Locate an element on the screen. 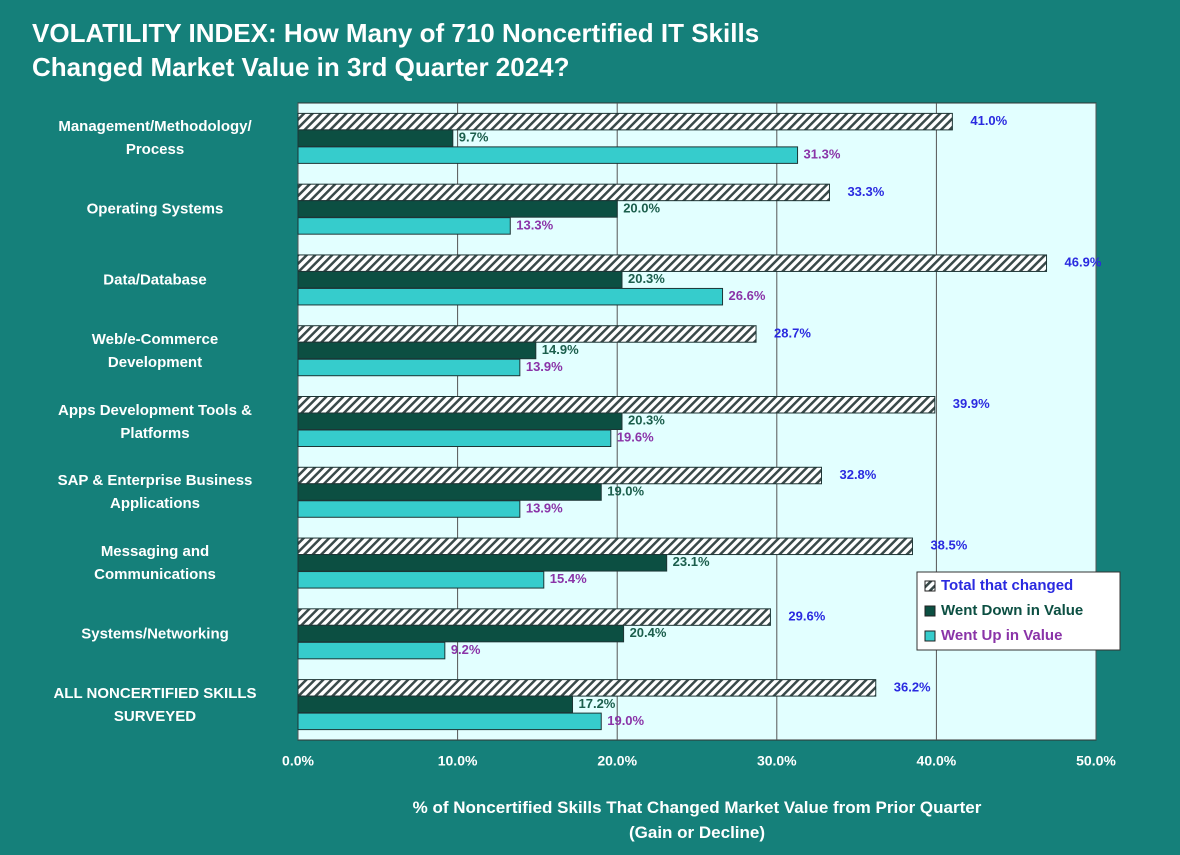  category-label: ALL NONCERTIFIED SKILLS SURVEYED is located at coordinates (155, 704).